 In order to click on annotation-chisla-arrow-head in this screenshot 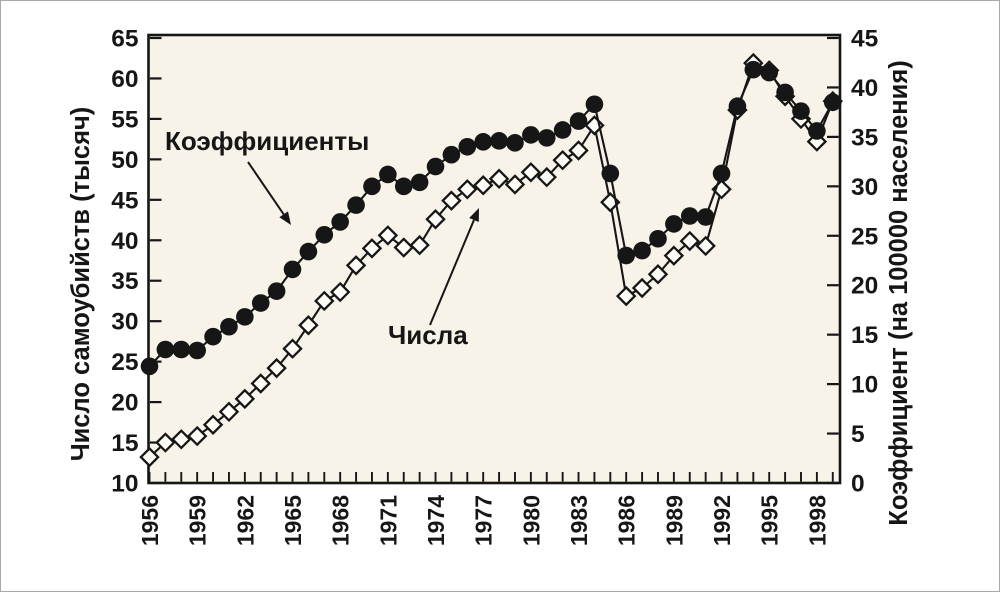, I will do `click(474, 215)`.